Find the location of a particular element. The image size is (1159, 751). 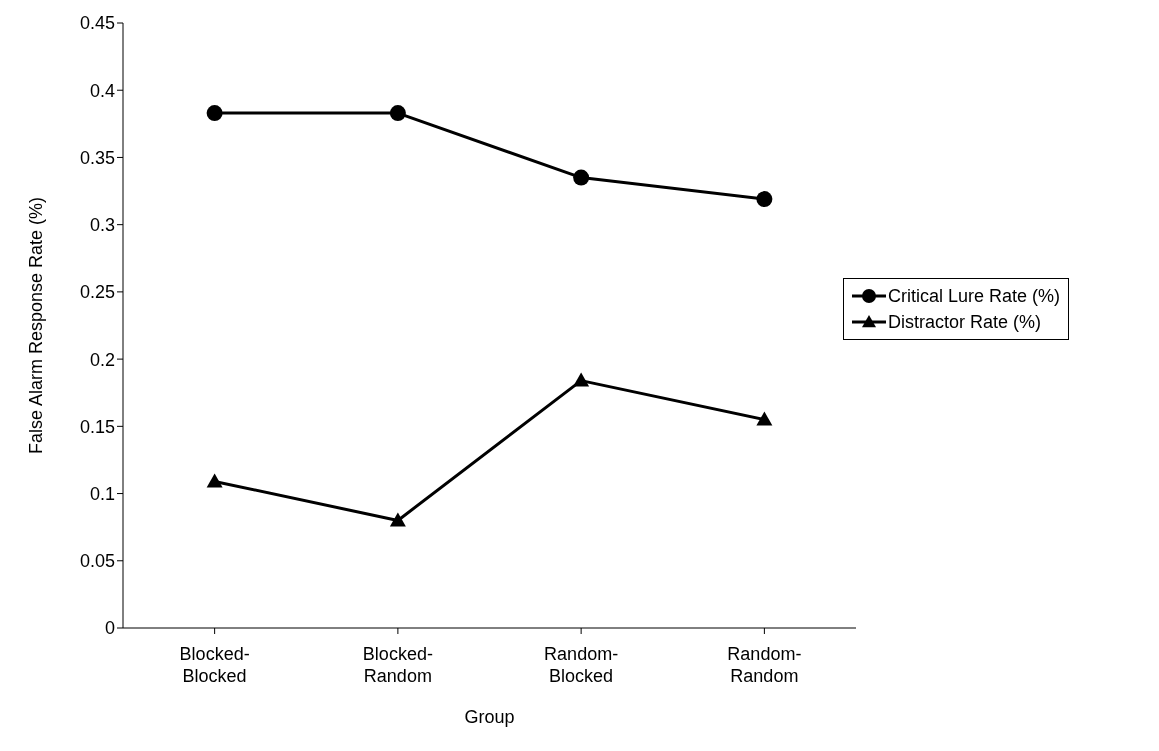

y-tick-label: 0.3 is located at coordinates (102, 225).